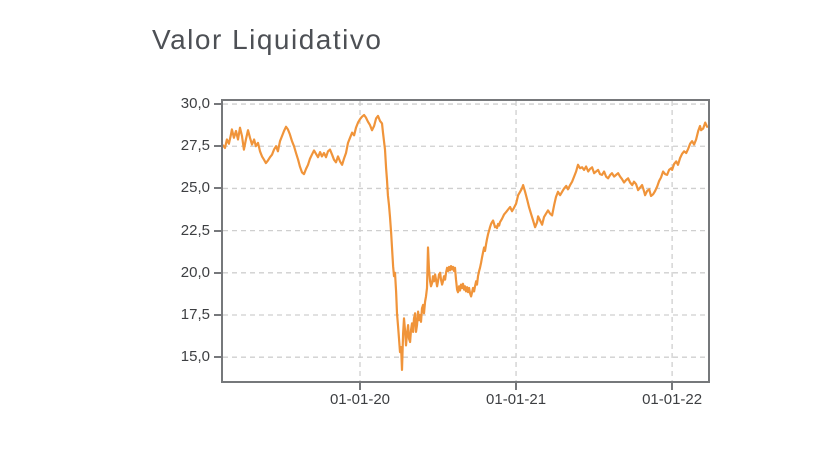 The image size is (831, 453). What do you see at coordinates (516, 399) in the screenshot?
I see `x-axis-label: 01-01-21` at bounding box center [516, 399].